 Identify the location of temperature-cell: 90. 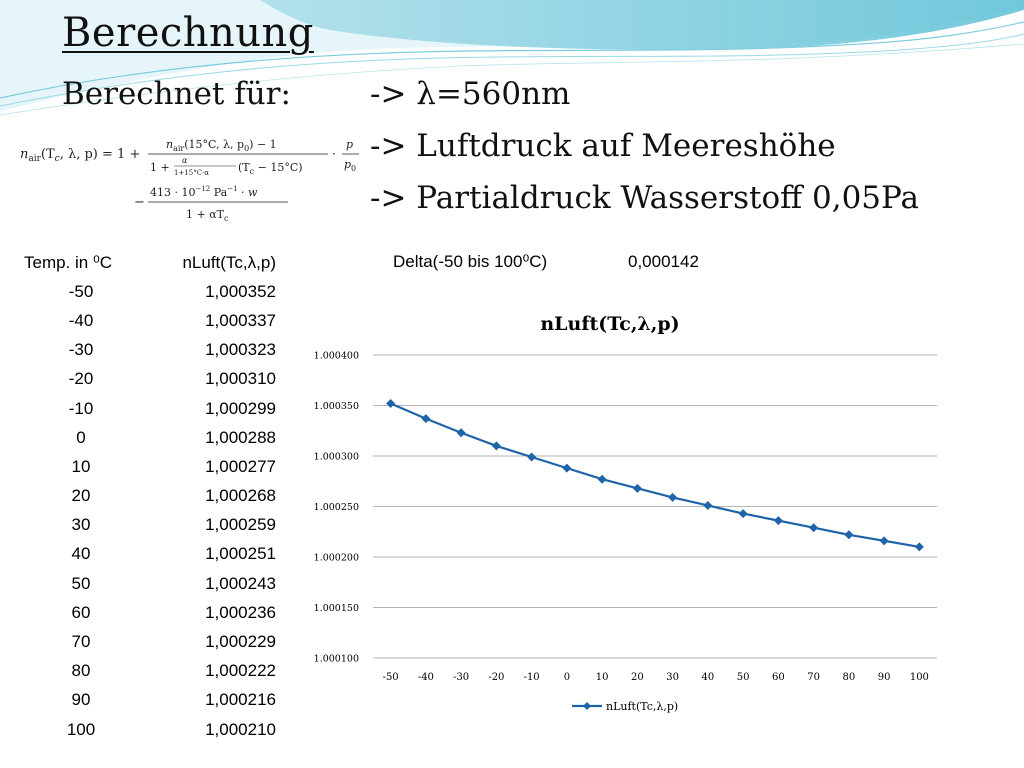
(81, 700).